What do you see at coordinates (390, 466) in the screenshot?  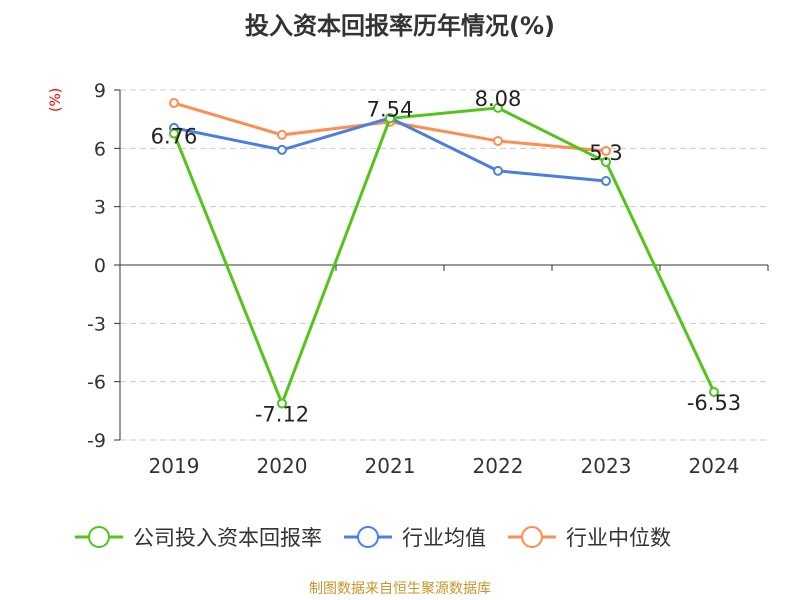 I see `x-tick-label: 2021` at bounding box center [390, 466].